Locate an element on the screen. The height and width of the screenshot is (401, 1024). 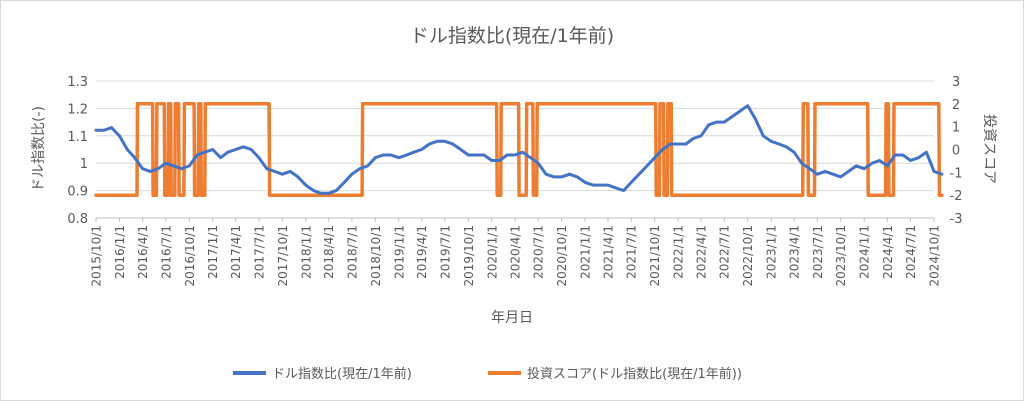
x-tick-label: 2024/7/1 is located at coordinates (911, 252).